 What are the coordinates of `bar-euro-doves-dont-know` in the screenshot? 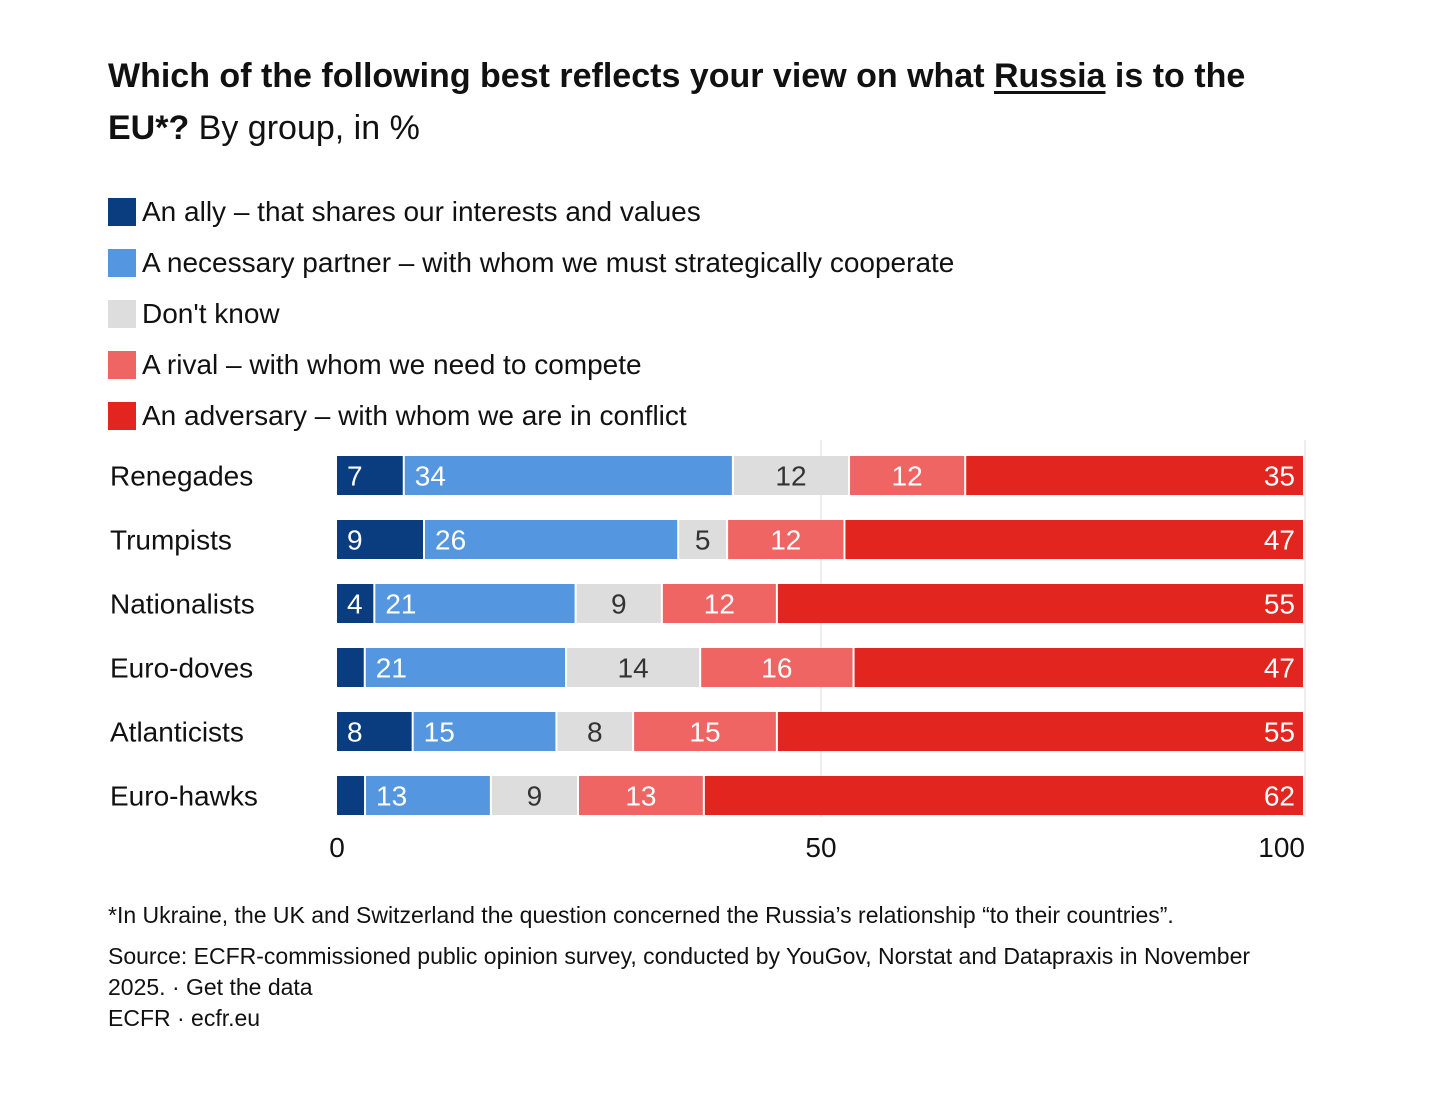 It's located at (633, 667).